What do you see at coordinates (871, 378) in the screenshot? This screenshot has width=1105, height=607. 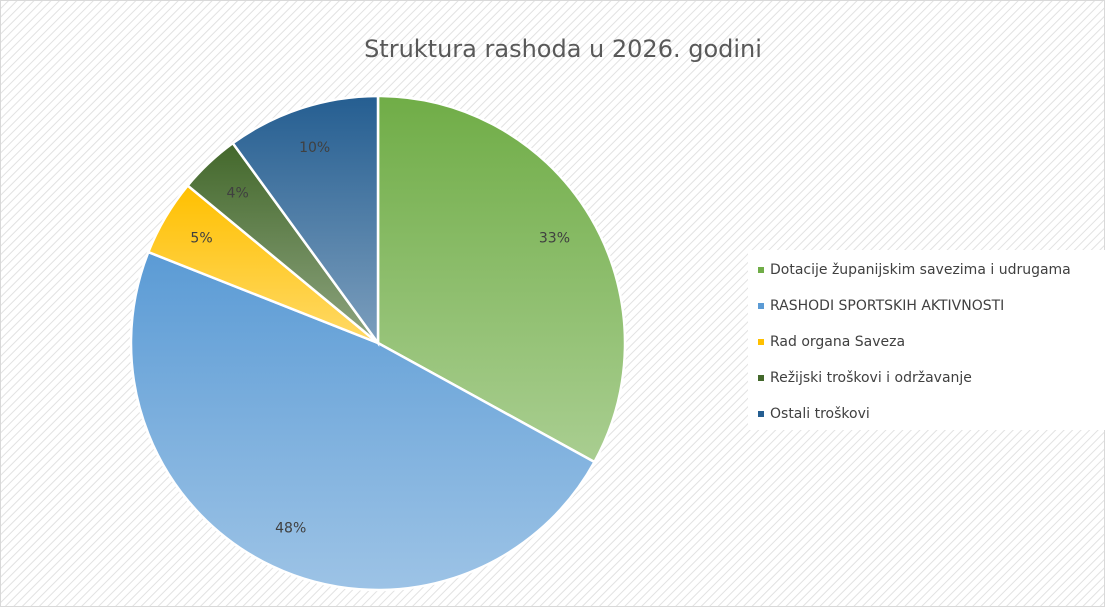 I see `legend-label: Režijski troškovi i održavanje` at bounding box center [871, 378].